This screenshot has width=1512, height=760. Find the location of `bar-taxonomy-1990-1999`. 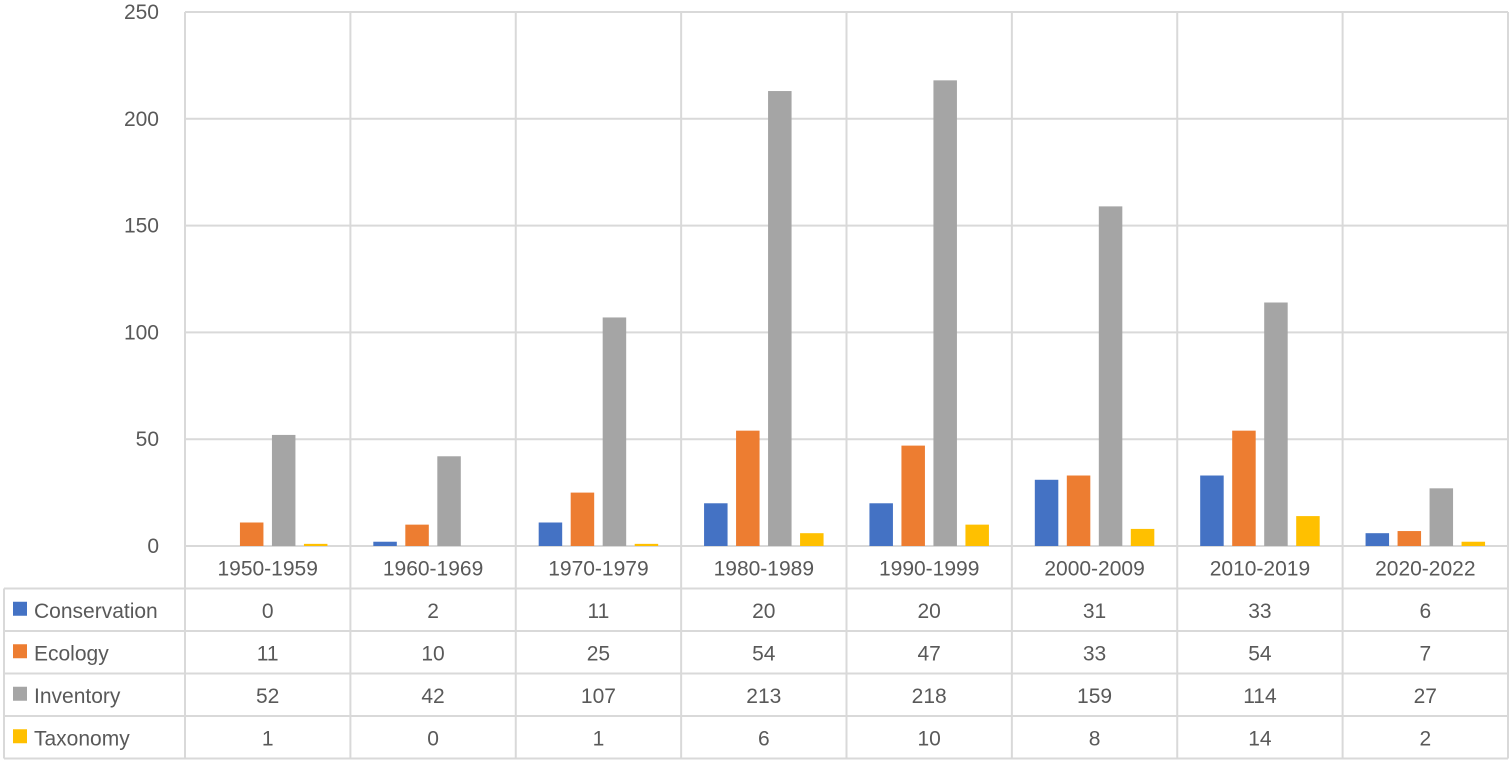

bar-taxonomy-1990-1999 is located at coordinates (977, 535).